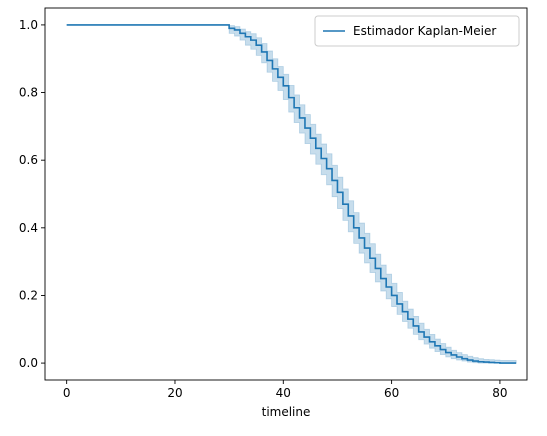  What do you see at coordinates (391, 393) in the screenshot?
I see `x-tick-label: 60` at bounding box center [391, 393].